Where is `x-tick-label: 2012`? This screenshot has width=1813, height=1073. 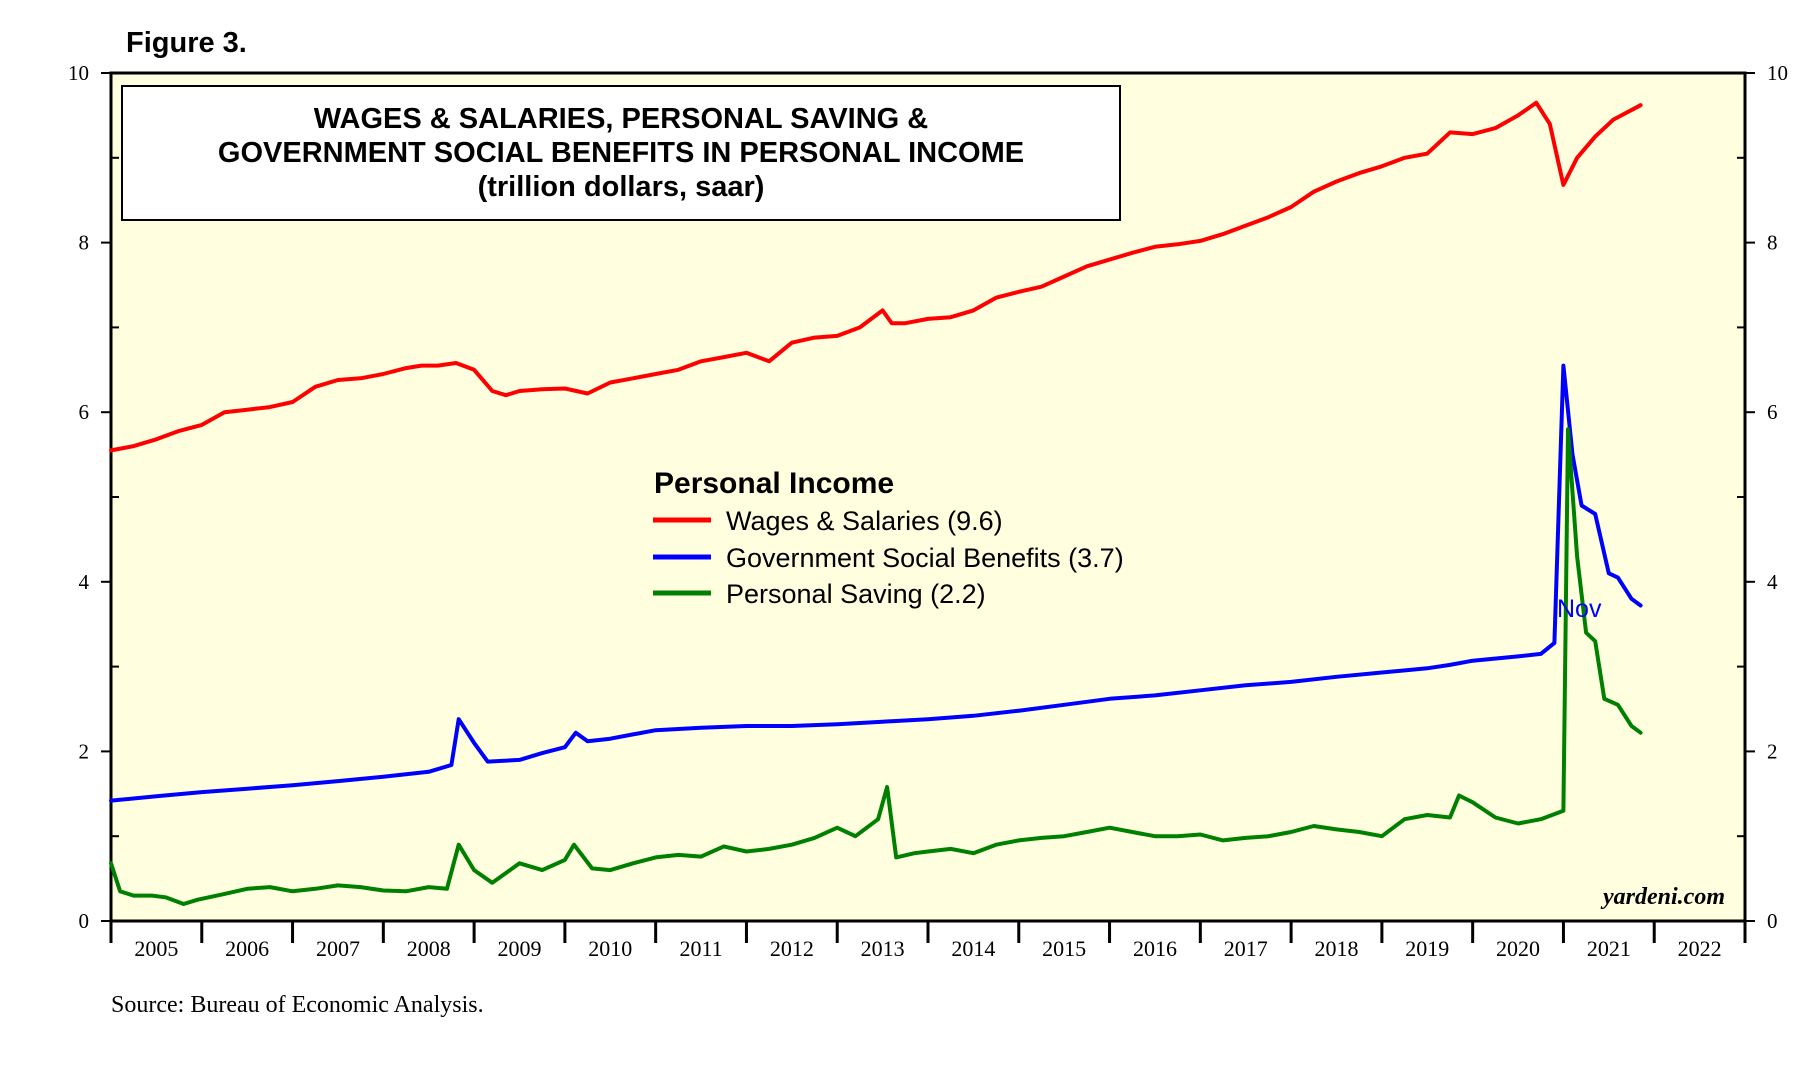 x-tick-label: 2012 is located at coordinates (792, 948).